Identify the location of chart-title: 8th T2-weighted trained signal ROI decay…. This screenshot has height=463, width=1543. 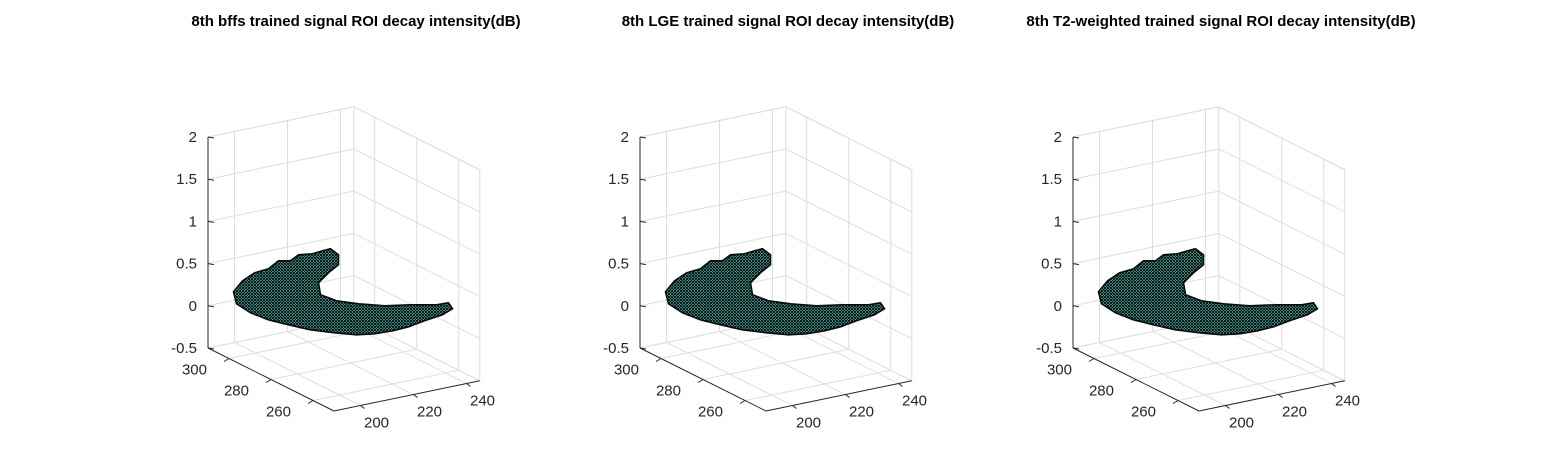
(1220, 21).